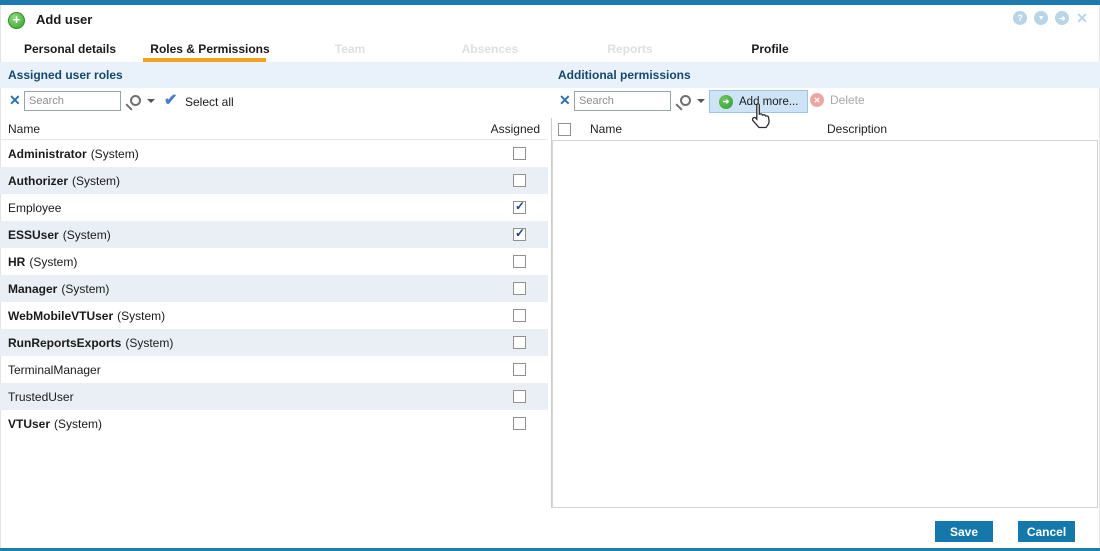 This screenshot has width=1100, height=551. Describe the element at coordinates (274, 369) in the screenshot. I see `role-row: TerminalManager` at that location.